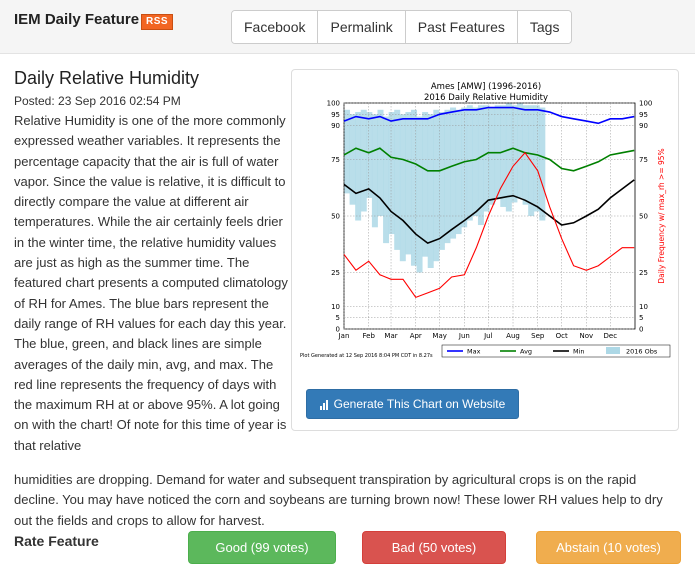 This screenshot has height=570, width=695. Describe the element at coordinates (587, 336) in the screenshot. I see `x-tick-label: Nov` at that location.